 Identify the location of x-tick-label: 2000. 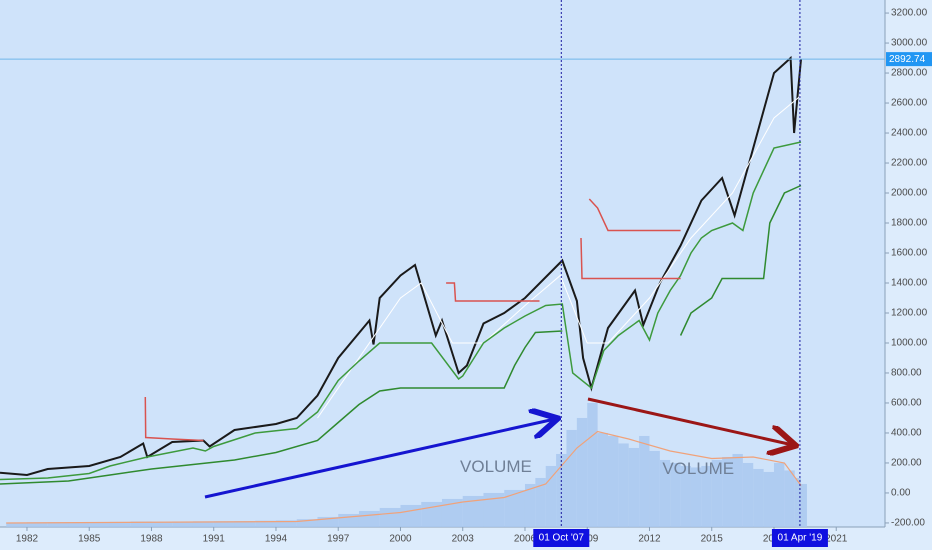
(400, 539).